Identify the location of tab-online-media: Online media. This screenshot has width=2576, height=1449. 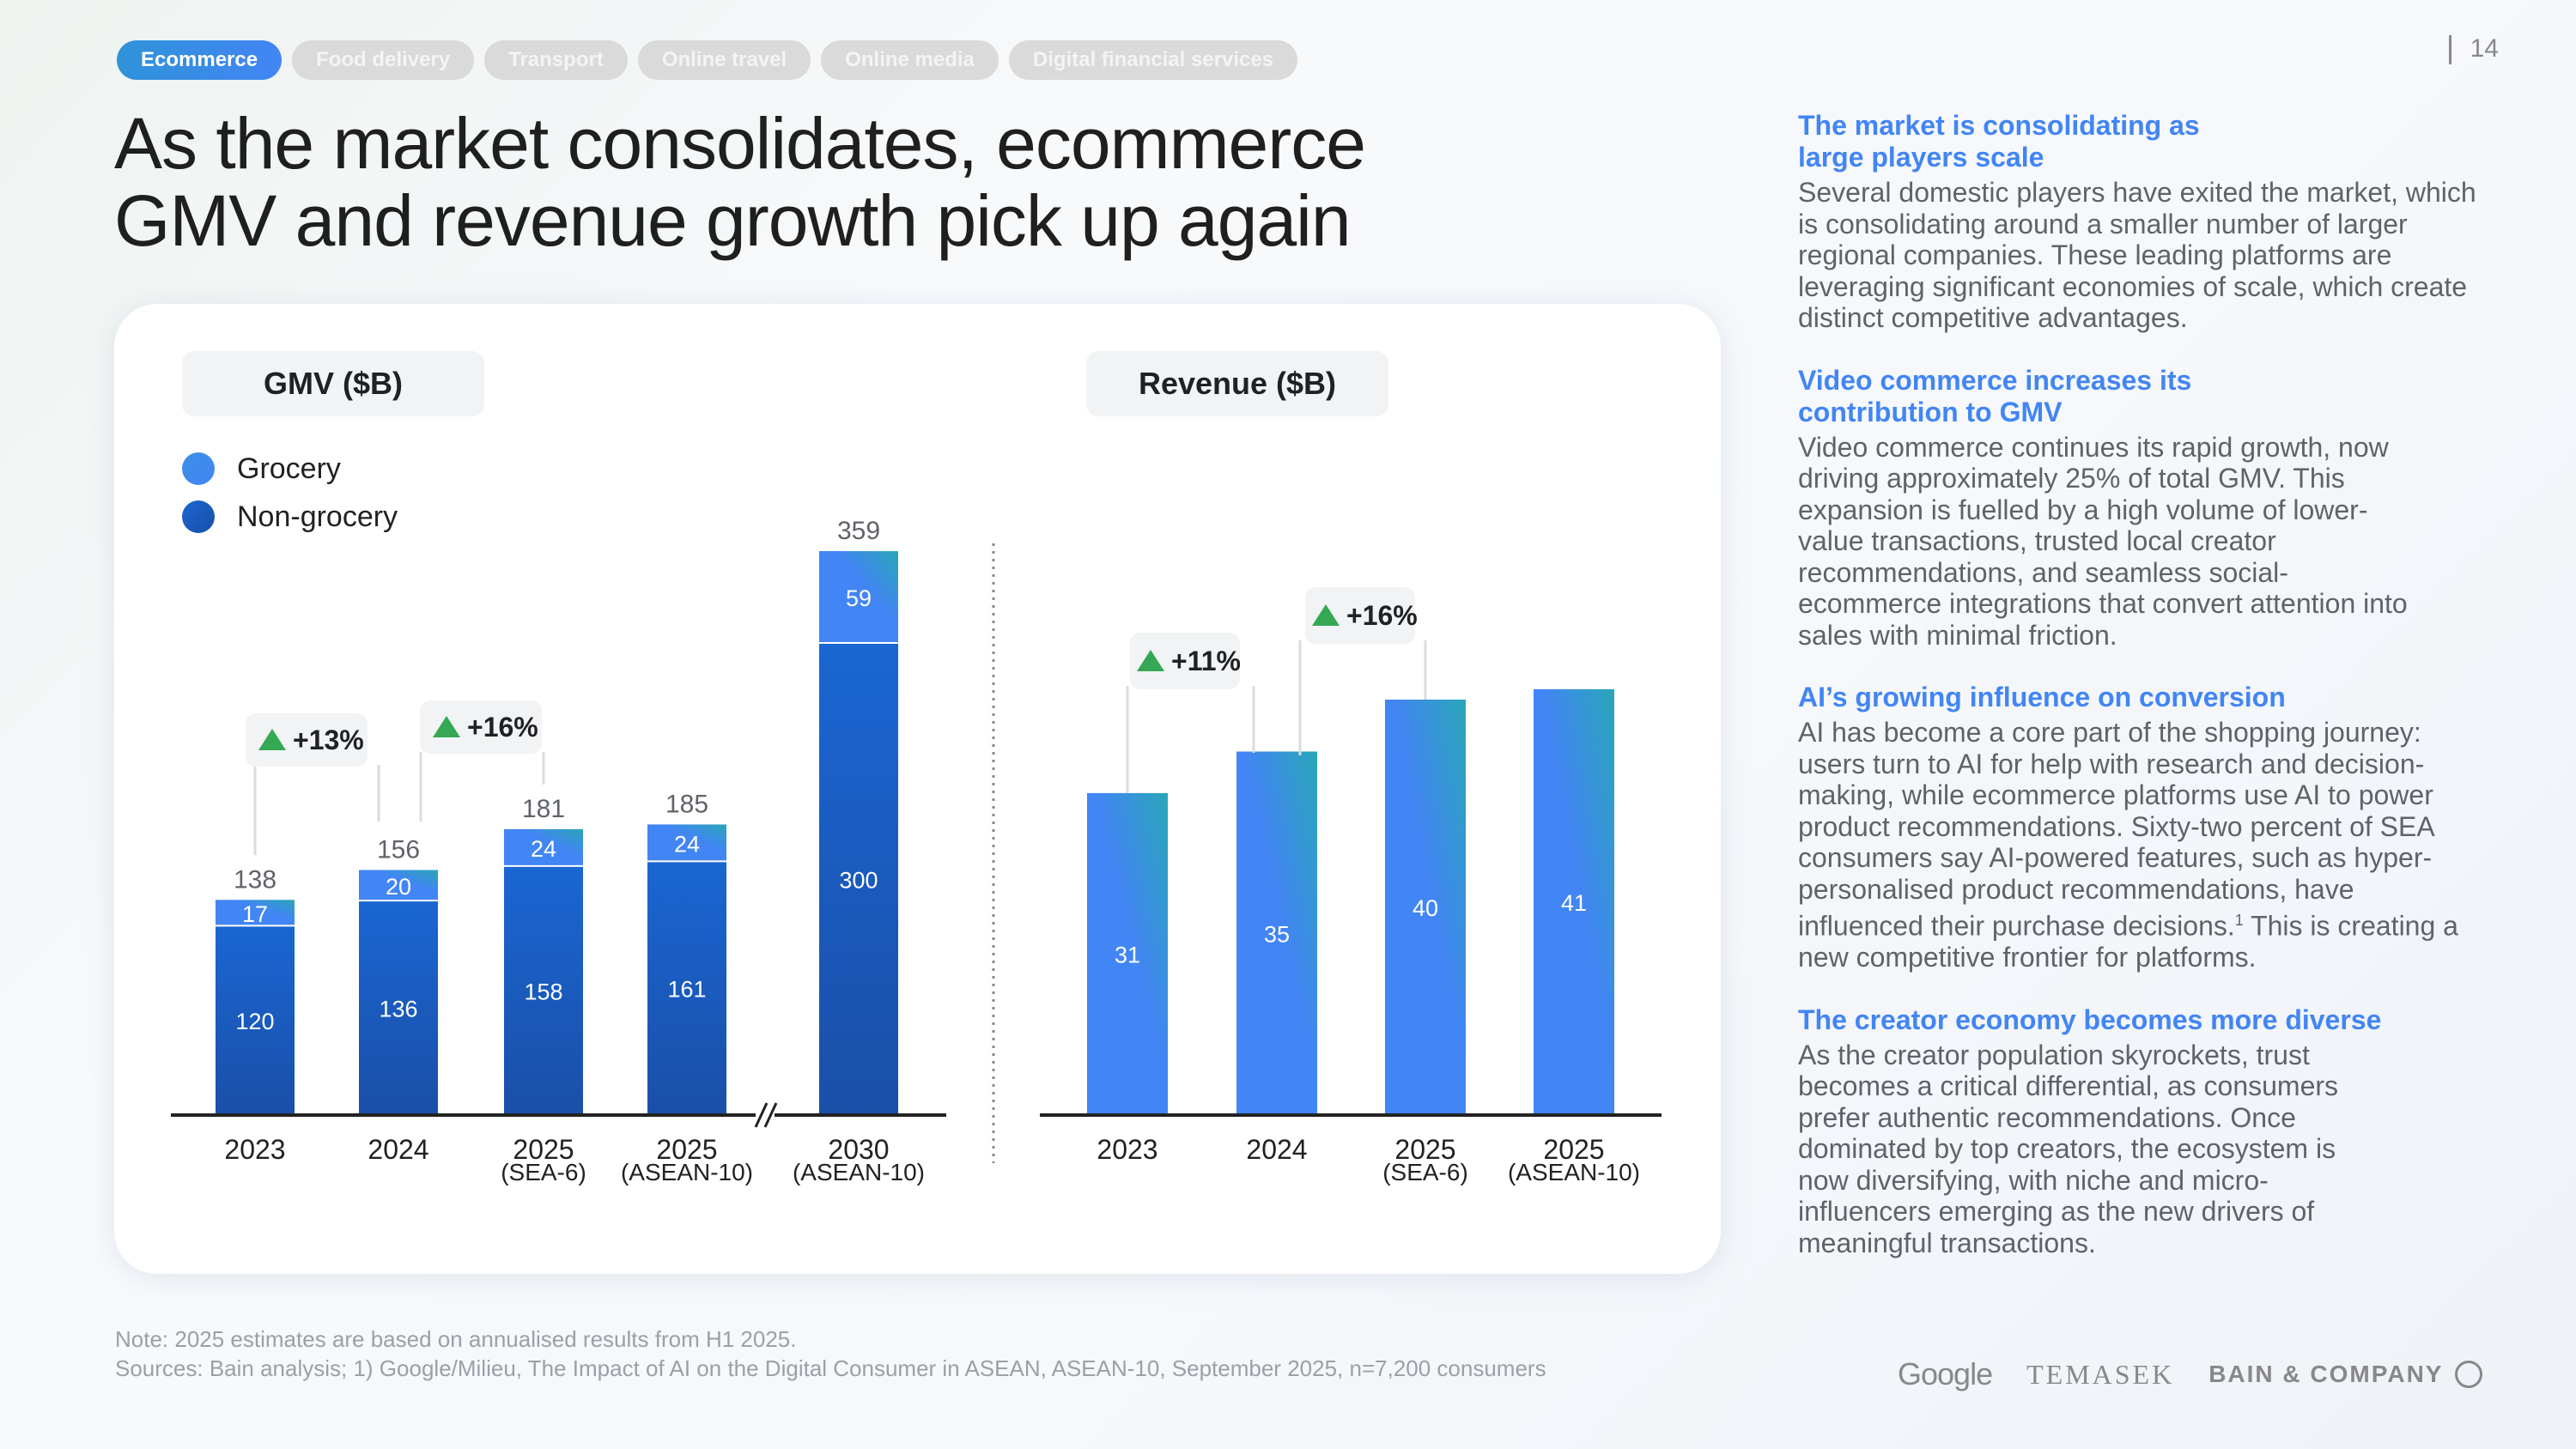
(910, 60).